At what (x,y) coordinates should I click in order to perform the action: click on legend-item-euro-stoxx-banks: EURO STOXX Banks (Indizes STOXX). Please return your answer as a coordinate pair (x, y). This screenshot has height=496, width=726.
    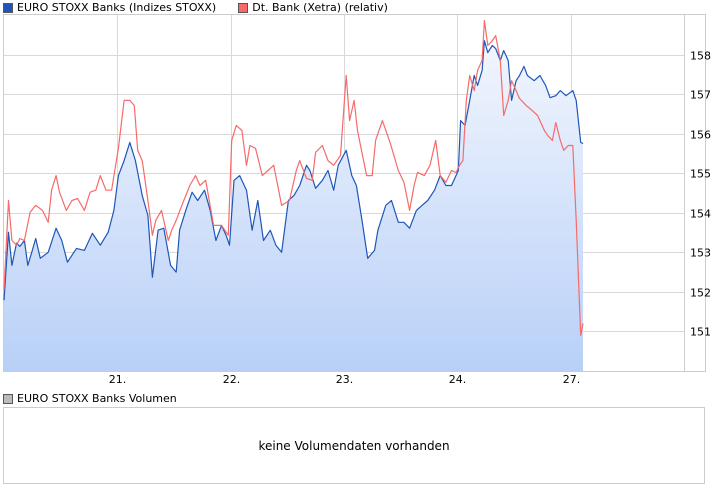
    Looking at the image, I should click on (109, 7).